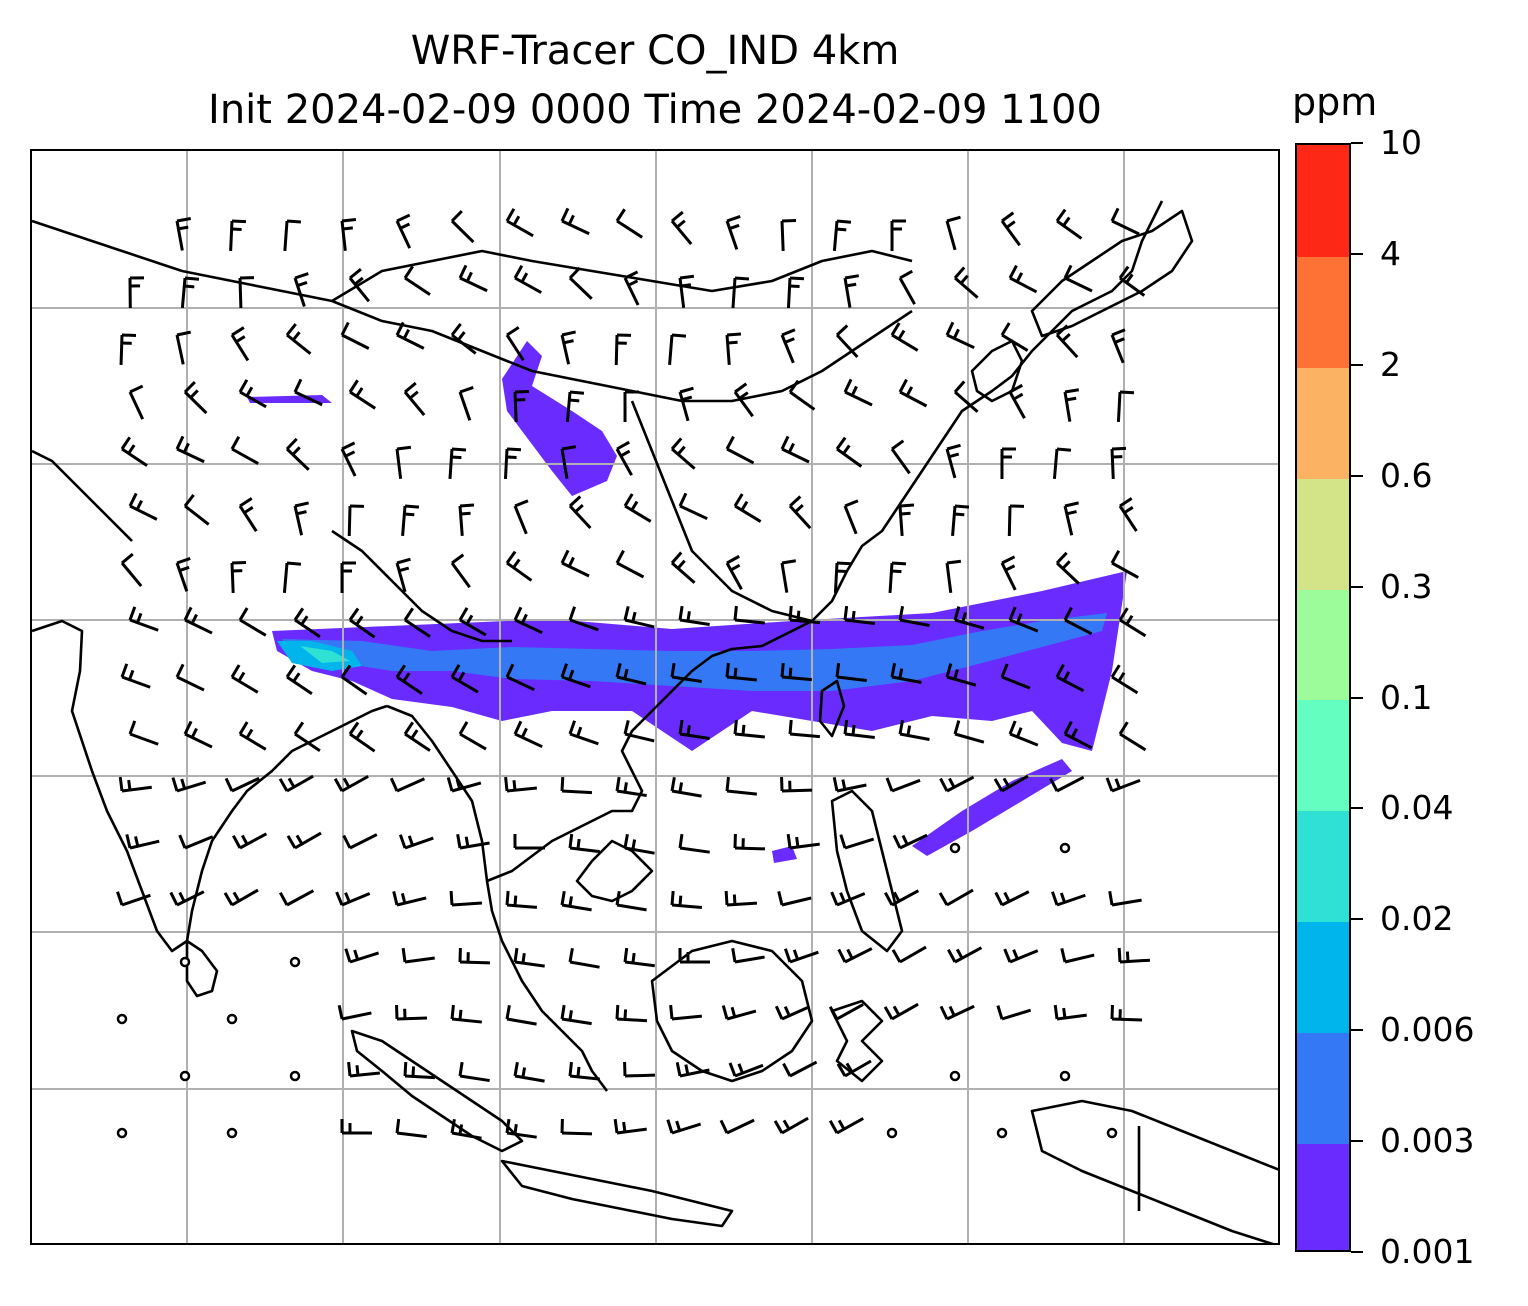  I want to click on calm-wind-circle, so click(892, 1133).